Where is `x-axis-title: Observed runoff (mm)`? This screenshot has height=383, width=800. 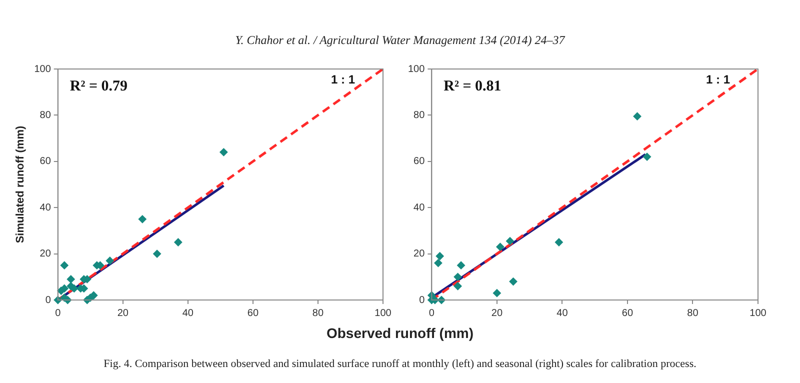
x-axis-title: Observed runoff (mm) is located at coordinates (399, 333).